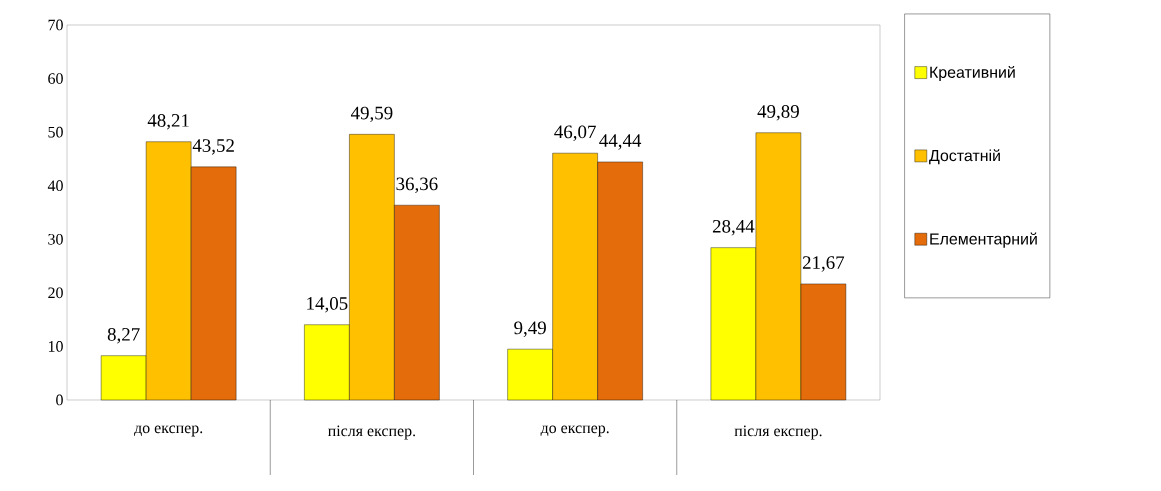  Describe the element at coordinates (778, 113) in the screenshot. I see `data-label: 49,89` at that location.